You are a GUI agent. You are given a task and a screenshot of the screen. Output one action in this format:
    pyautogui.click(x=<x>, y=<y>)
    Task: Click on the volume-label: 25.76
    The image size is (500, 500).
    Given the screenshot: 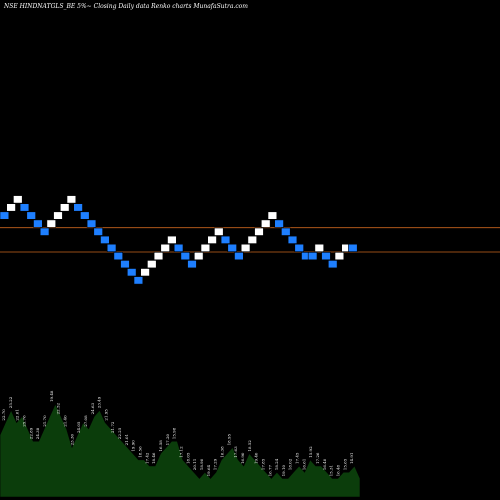 What is the action you would take?
    pyautogui.click(x=24, y=421)
    